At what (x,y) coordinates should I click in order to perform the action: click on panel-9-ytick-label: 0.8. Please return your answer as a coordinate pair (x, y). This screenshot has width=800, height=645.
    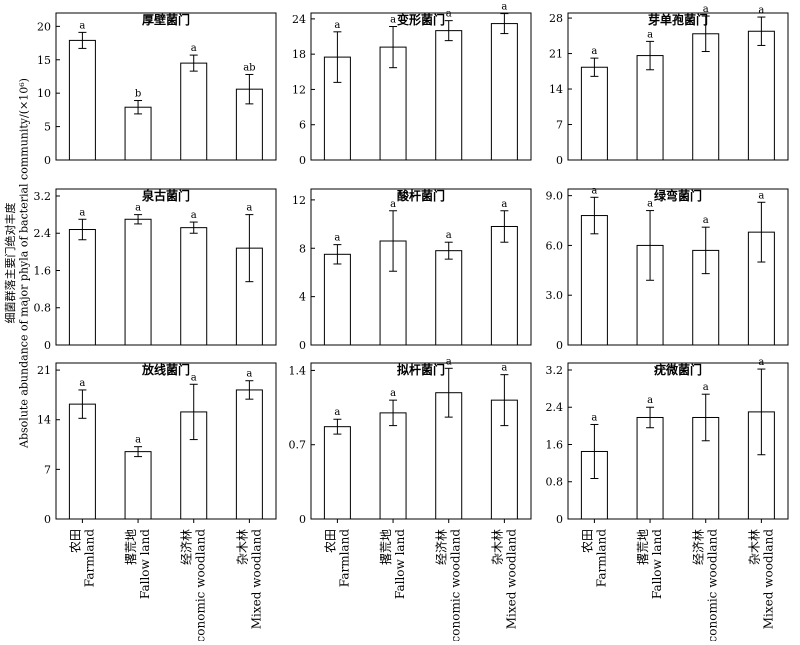
    Looking at the image, I should click on (555, 482).